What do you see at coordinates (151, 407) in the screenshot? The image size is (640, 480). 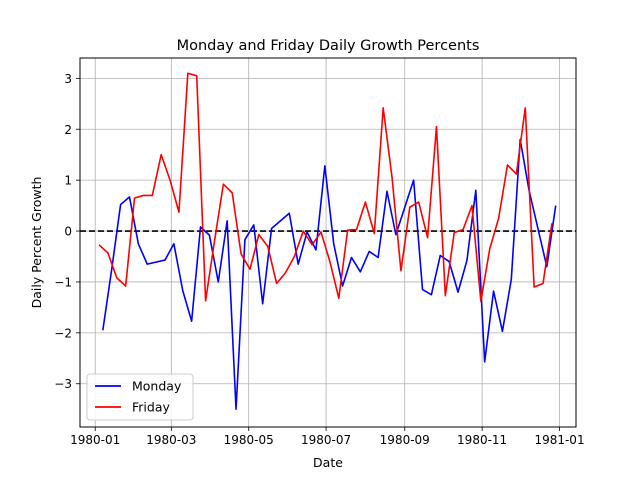 I see `legend-label-friday: Friday` at bounding box center [151, 407].